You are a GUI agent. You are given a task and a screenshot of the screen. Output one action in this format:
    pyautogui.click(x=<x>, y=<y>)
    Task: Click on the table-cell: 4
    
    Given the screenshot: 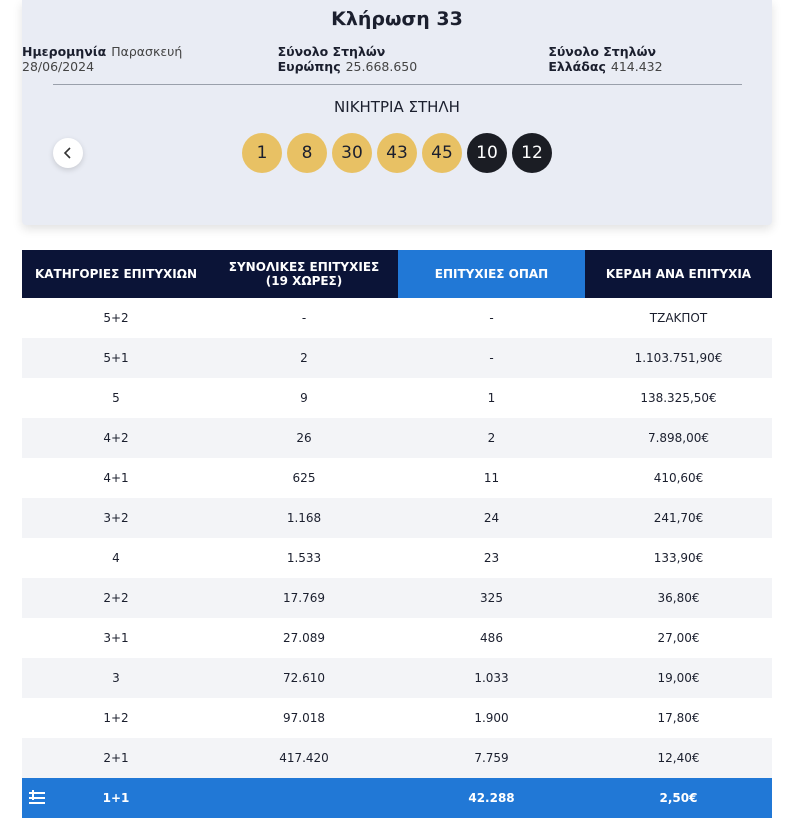 What is the action you would take?
    pyautogui.click(x=116, y=558)
    